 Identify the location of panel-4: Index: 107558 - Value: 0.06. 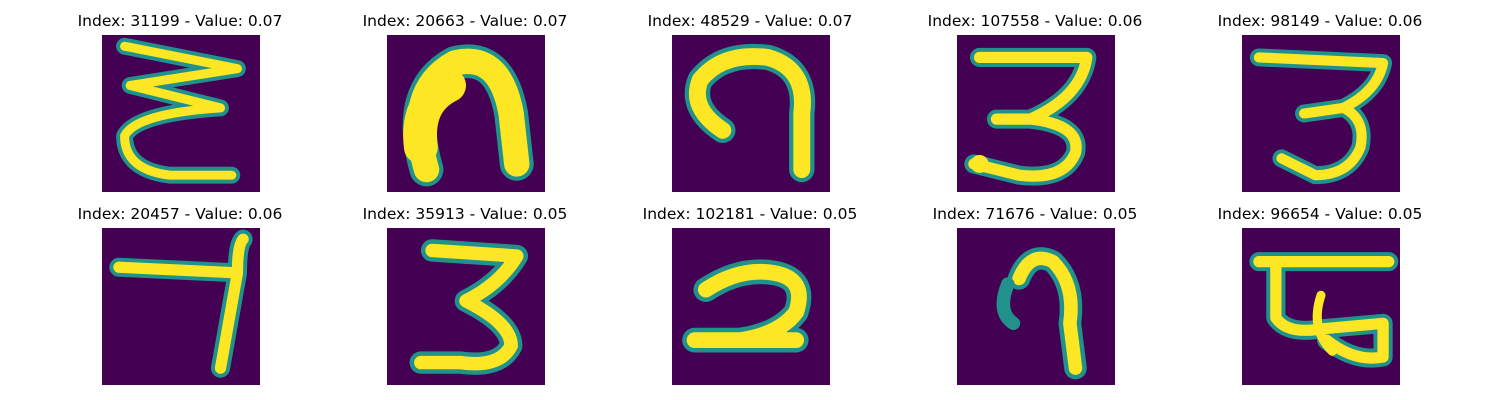
(1035, 96).